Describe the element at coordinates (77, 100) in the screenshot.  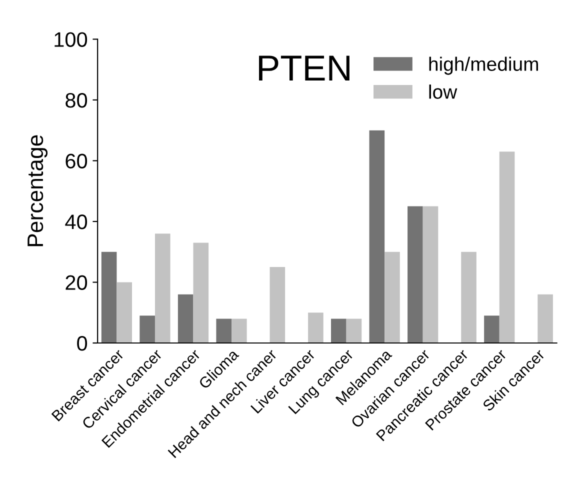
I see `y-tick-label: 80` at that location.